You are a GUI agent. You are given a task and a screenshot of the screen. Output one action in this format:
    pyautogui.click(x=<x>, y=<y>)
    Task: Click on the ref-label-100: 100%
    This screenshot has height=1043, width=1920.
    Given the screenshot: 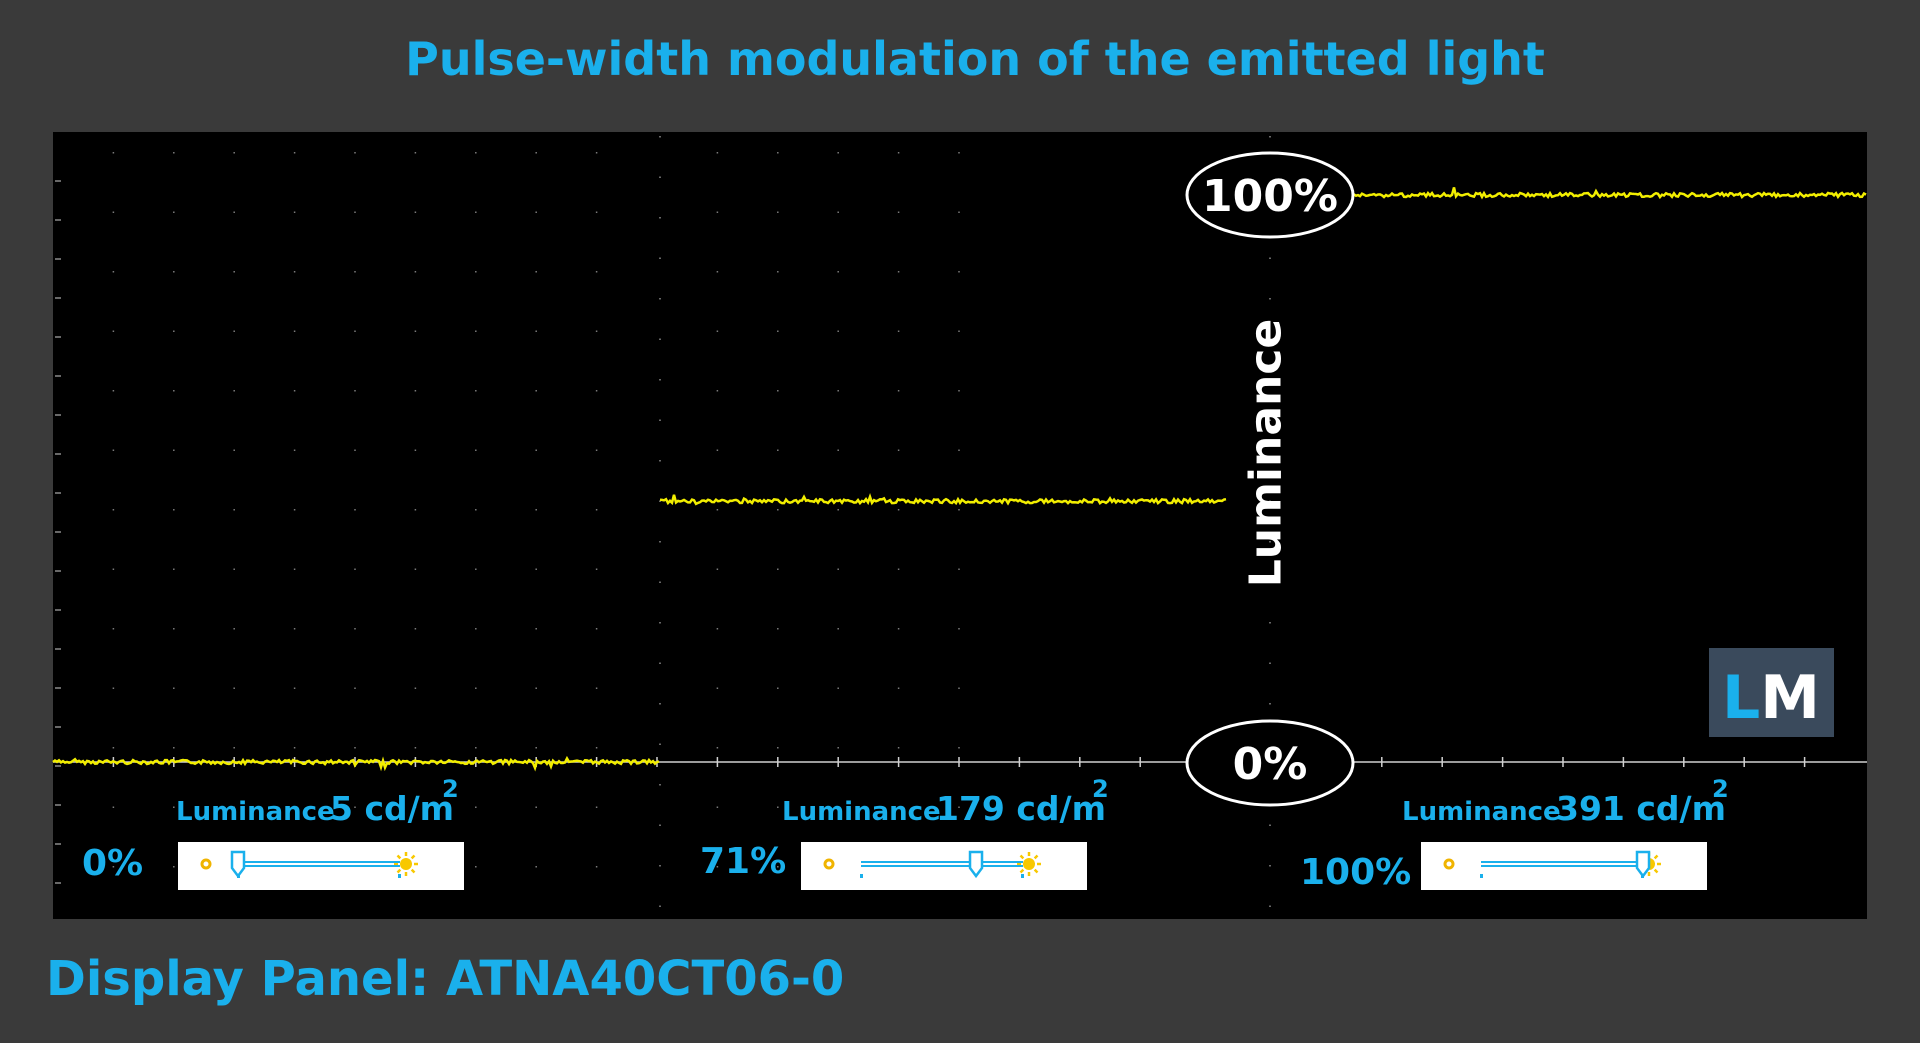 What is the action you would take?
    pyautogui.click(x=1270, y=195)
    